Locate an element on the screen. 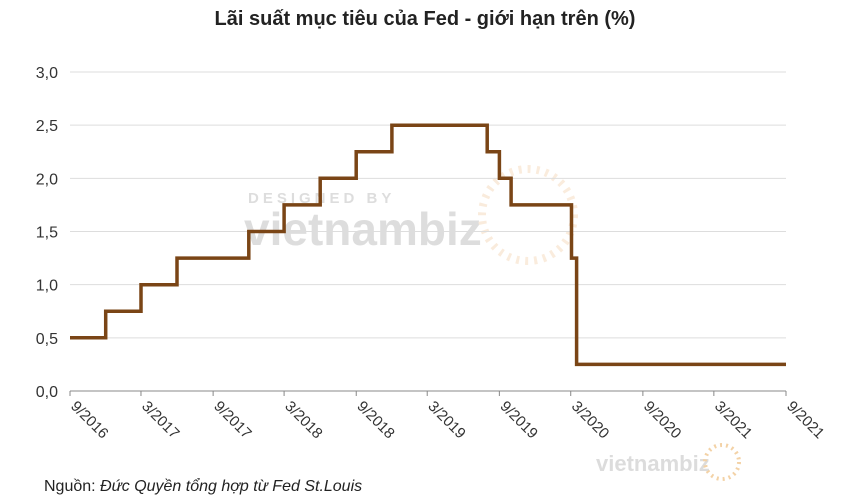 This screenshot has width=850, height=504. x-tick-label: 3/2021 is located at coordinates (733, 420).